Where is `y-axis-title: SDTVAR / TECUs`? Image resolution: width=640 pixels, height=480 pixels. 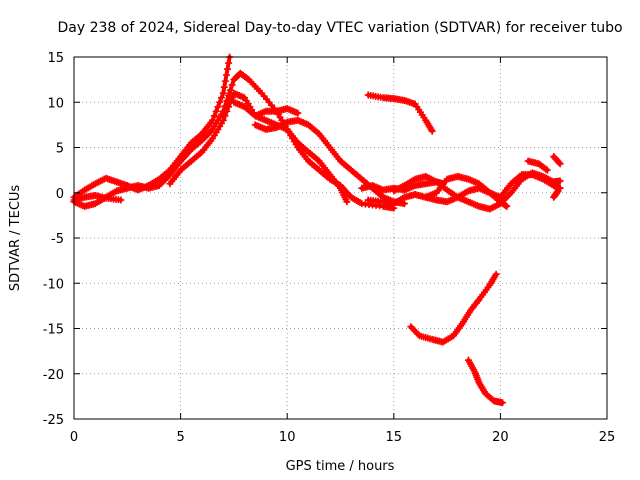
y-axis-title: SDTVAR / TECUs is located at coordinates (15, 238).